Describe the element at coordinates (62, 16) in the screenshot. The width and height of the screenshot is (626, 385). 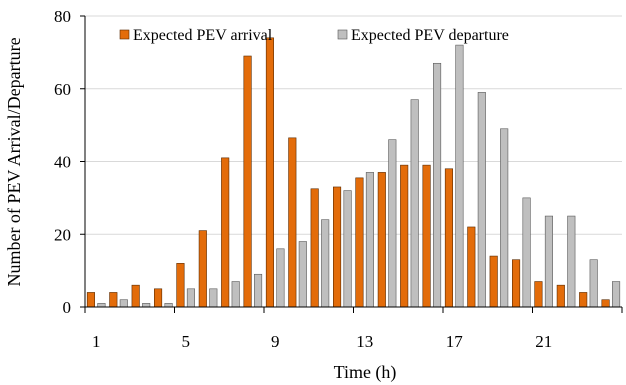
I see `y-tick-label: 80` at that location.